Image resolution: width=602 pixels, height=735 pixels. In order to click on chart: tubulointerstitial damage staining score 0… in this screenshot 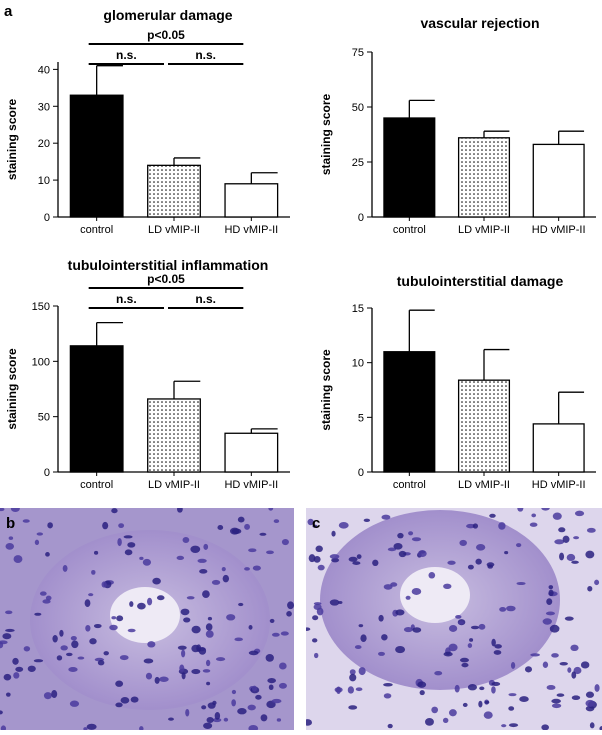, I will do `click(457, 382)`.